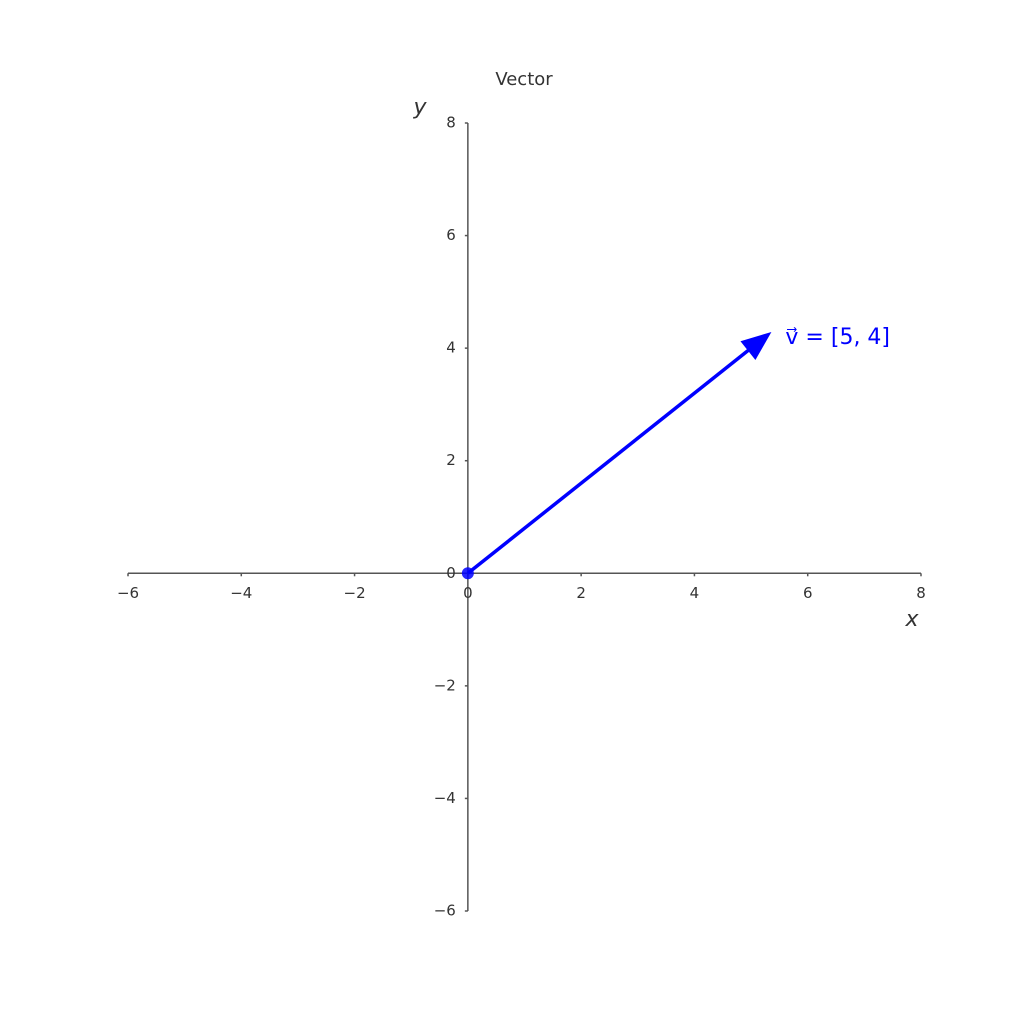 This screenshot has width=1024, height=1024. Describe the element at coordinates (921, 593) in the screenshot. I see `x-tick-label: 8` at that location.